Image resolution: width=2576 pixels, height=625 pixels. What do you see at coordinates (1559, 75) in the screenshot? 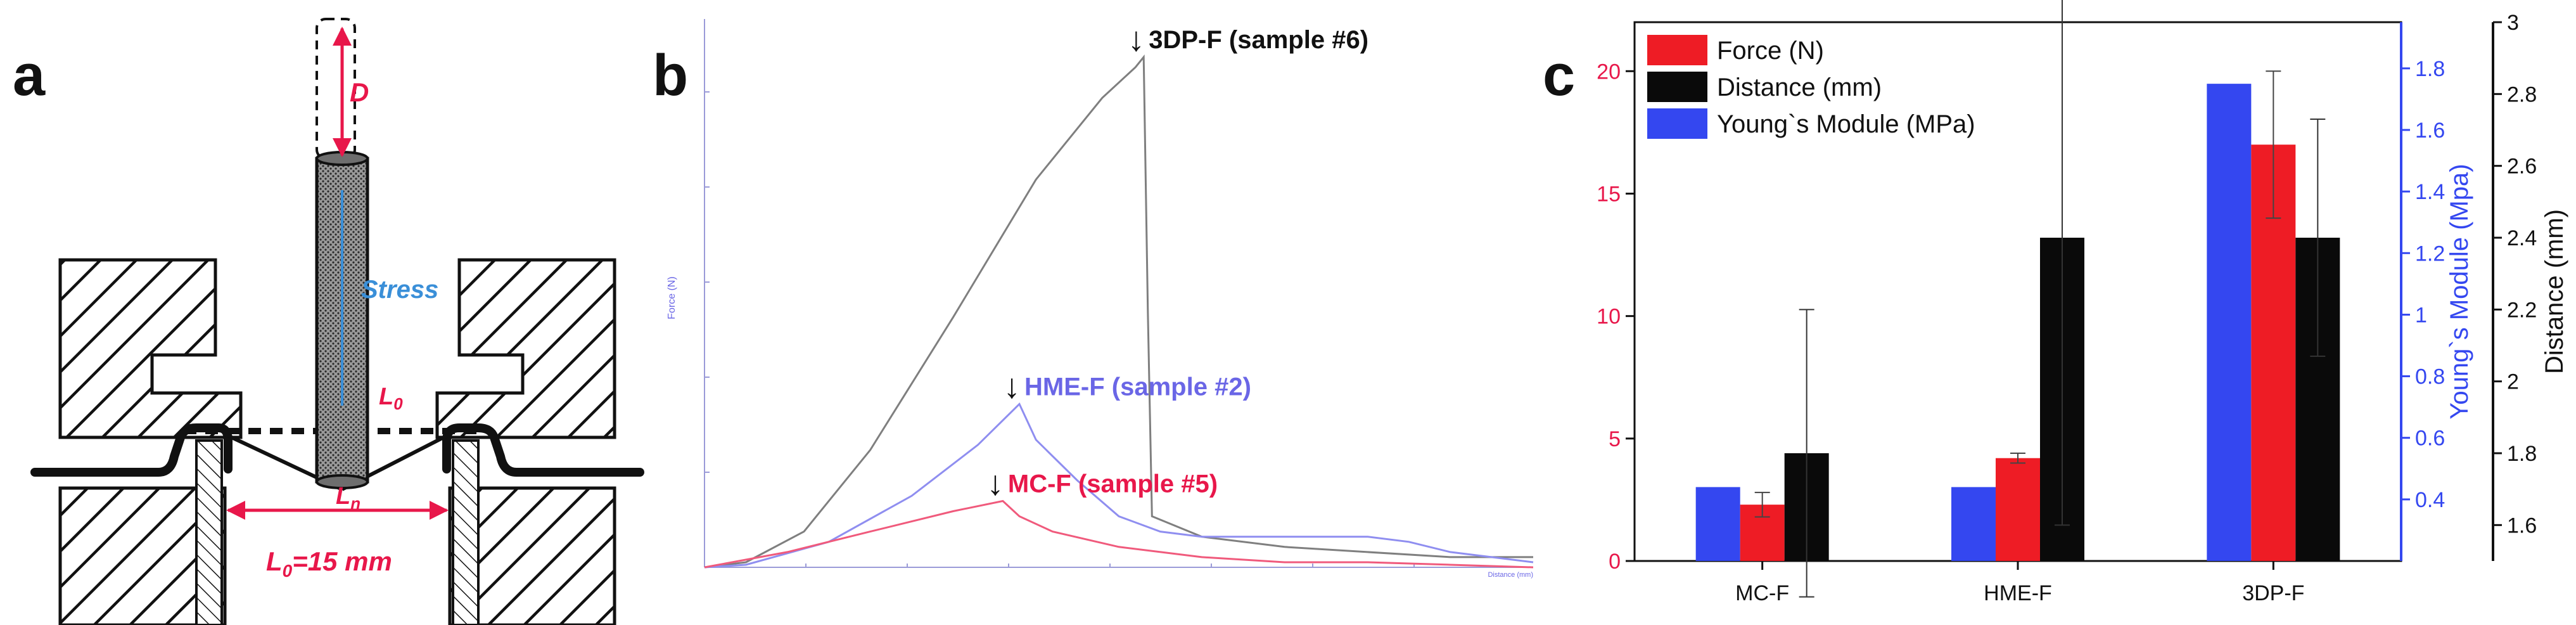
I see `panel-c-letter: c` at bounding box center [1559, 75].